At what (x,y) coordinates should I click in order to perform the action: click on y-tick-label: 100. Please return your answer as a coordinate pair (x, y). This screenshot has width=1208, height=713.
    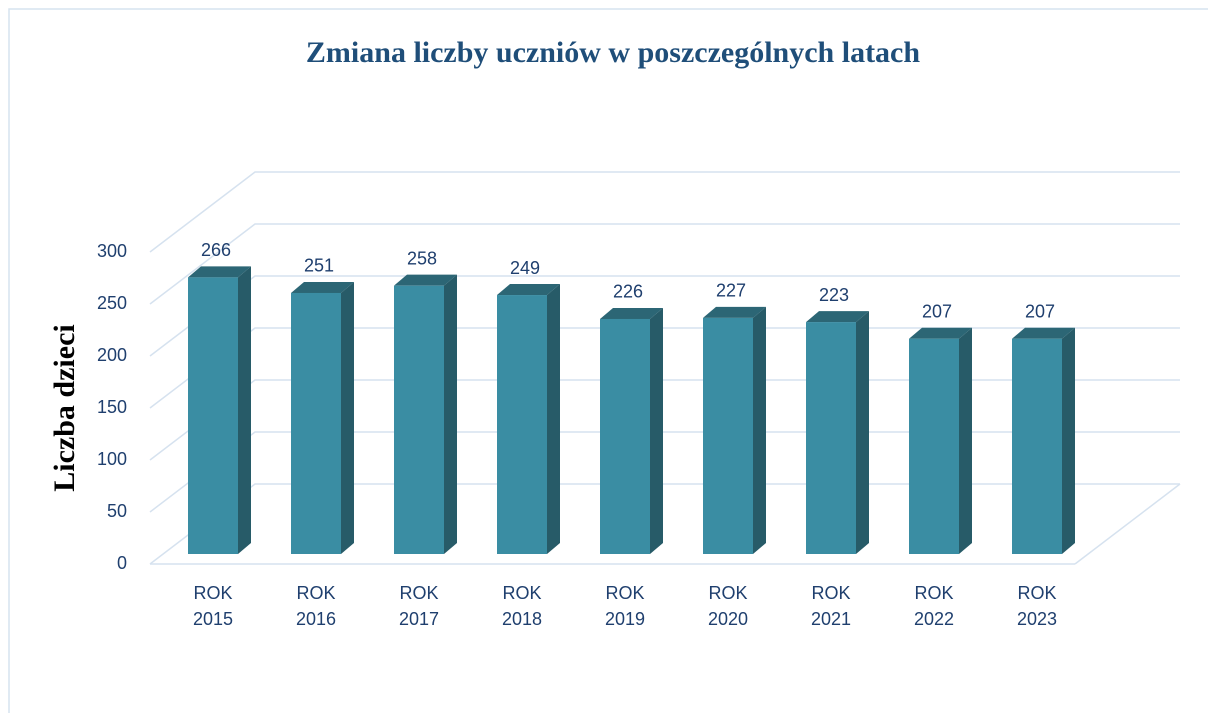
    Looking at the image, I should click on (112, 459).